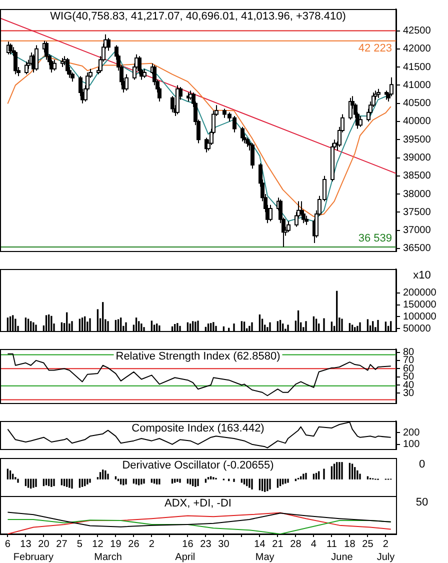 Image resolution: width=448 pixels, height=563 pixels. Describe the element at coordinates (417, 49) in the screenshot. I see `y-tick-label: 42000` at that location.